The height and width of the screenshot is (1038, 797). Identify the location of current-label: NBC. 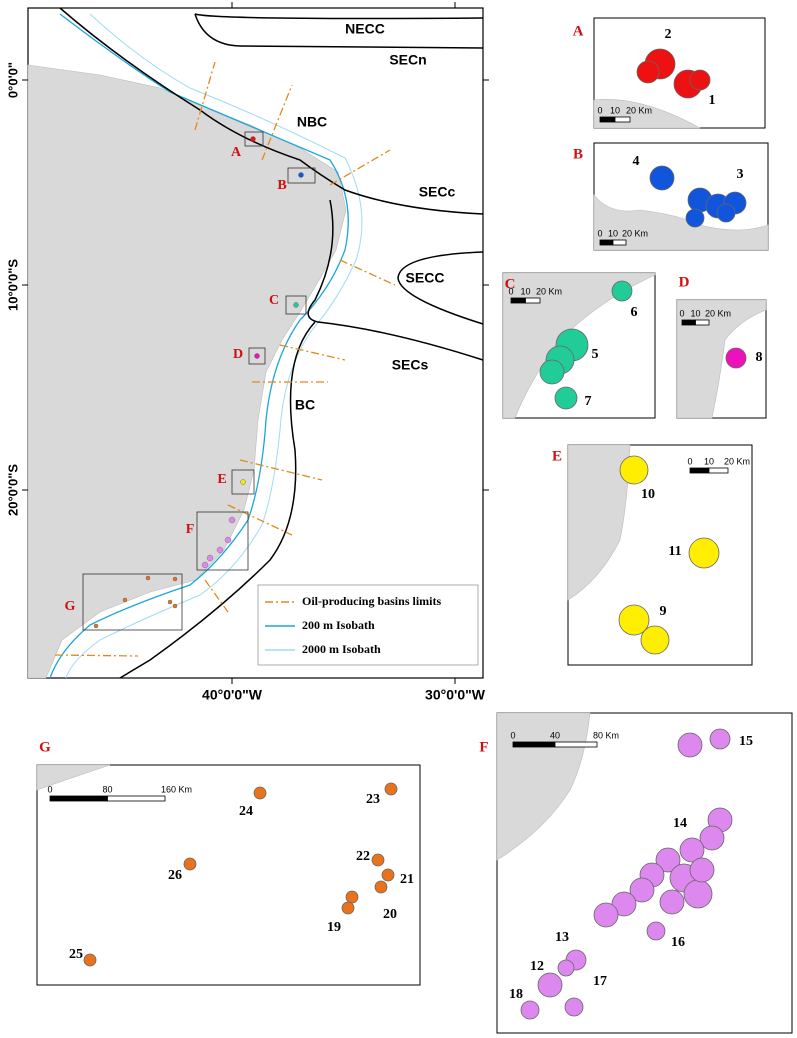
(312, 122).